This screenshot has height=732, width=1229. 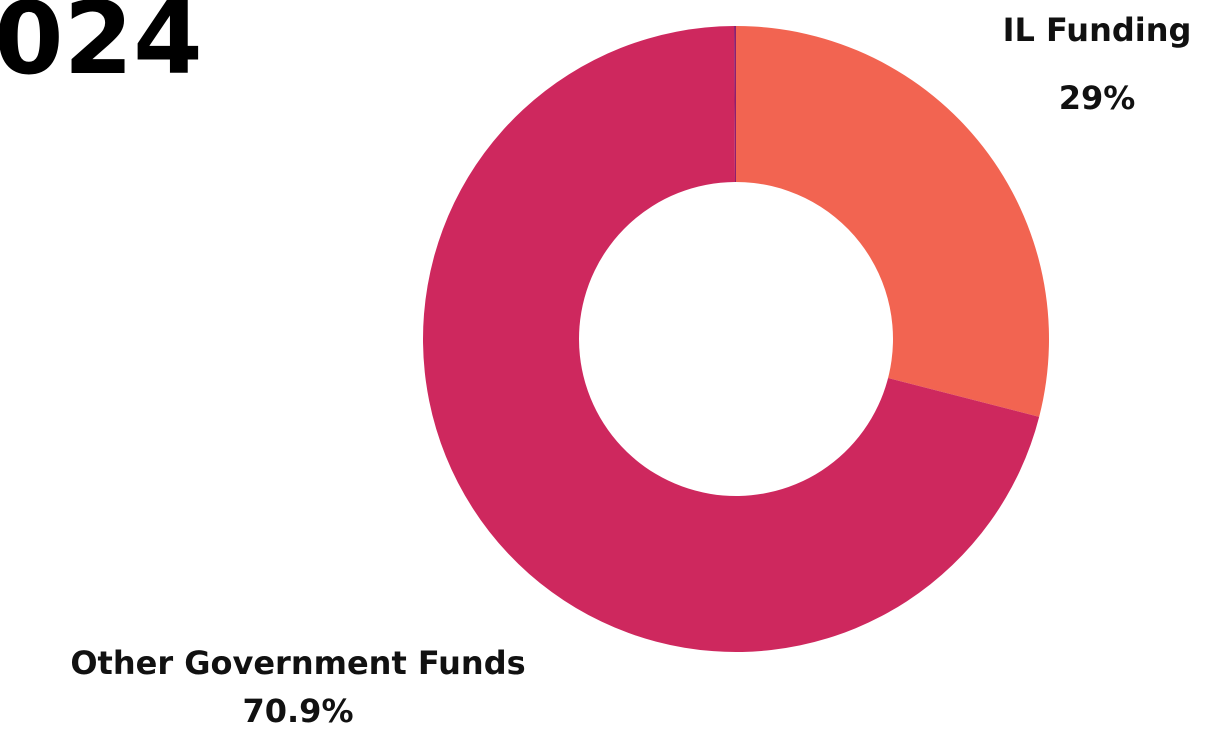 I want to click on slice-label-other-government-funds-value: 70.9%, so click(x=297, y=711).